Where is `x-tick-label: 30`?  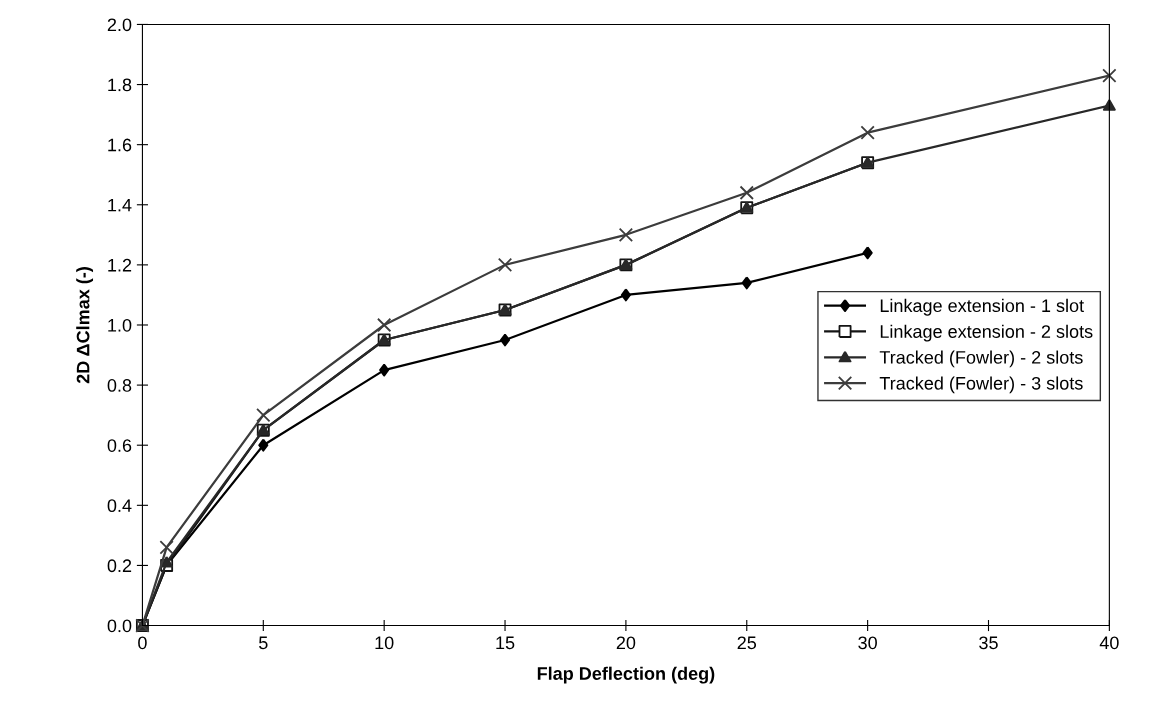 x-tick-label: 30 is located at coordinates (867, 643).